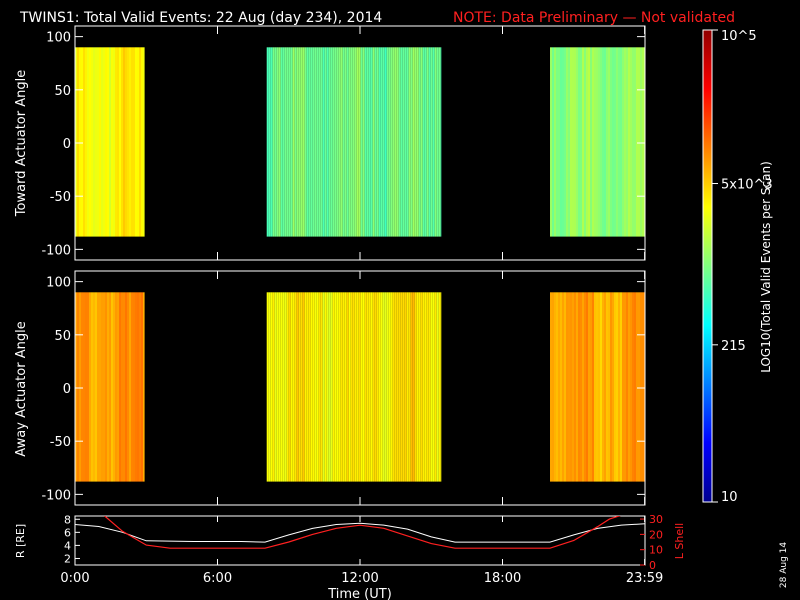 The width and height of the screenshot is (800, 600). Describe the element at coordinates (56, 495) in the screenshot. I see `y-tick-label: -100` at that location.